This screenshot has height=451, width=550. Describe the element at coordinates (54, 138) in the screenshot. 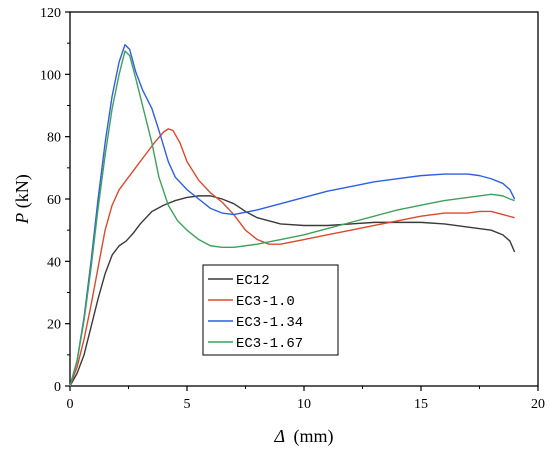

I see `y-tick-label: 80` at that location.